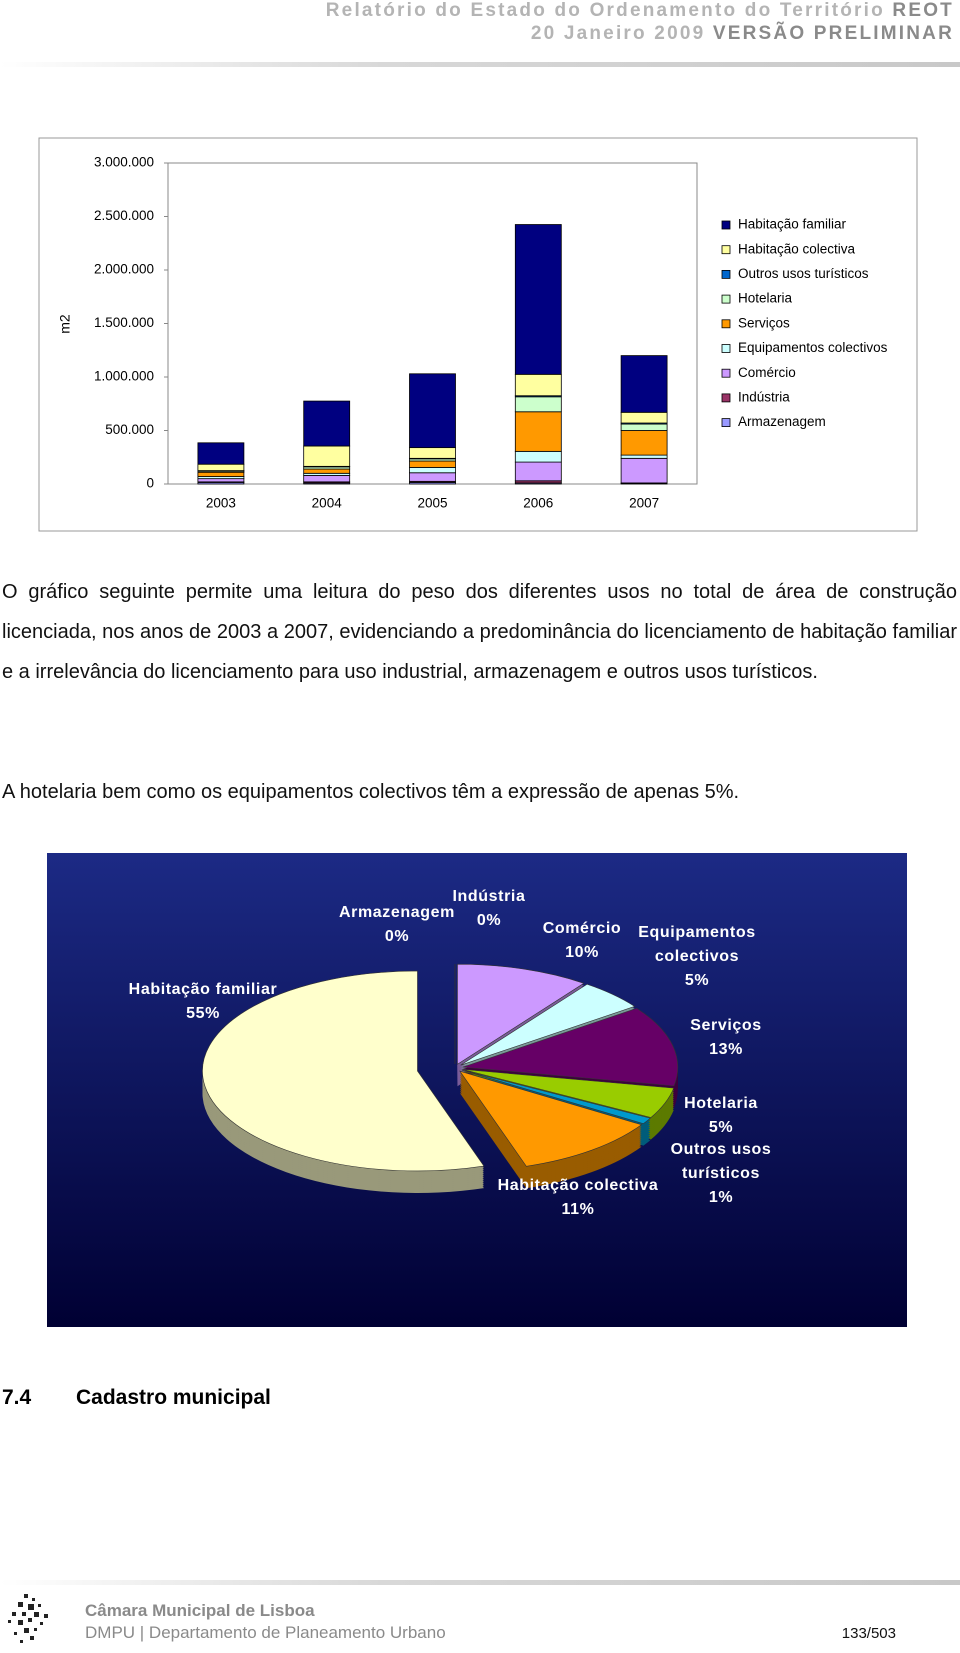 This screenshot has width=960, height=1653. Describe the element at coordinates (129, 429) in the screenshot. I see `y-tick-label: 500.000` at that location.